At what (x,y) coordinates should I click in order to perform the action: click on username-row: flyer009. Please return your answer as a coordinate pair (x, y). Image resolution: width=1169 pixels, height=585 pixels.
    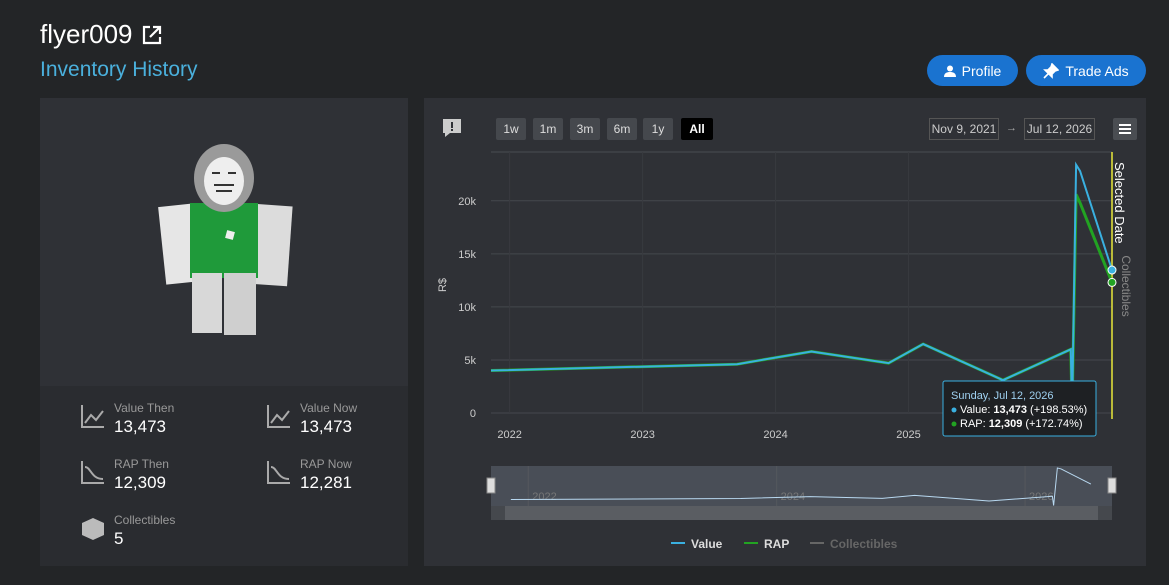
    Looking at the image, I should click on (101, 34).